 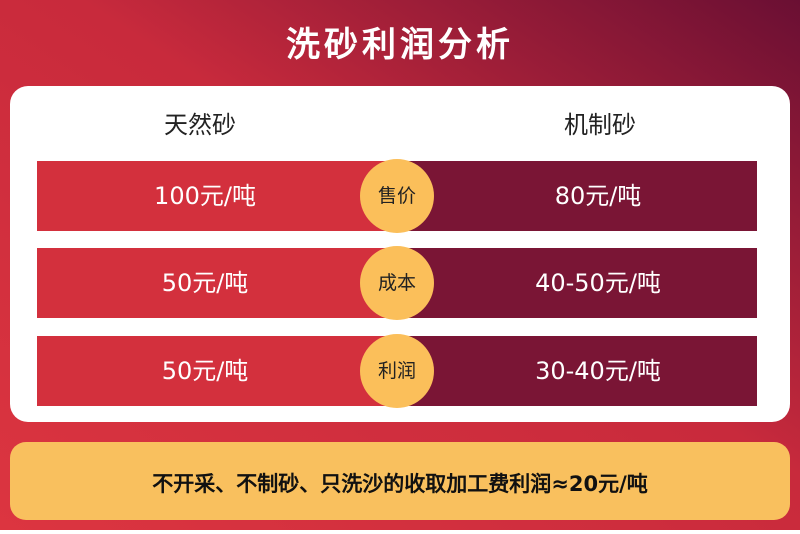 What do you see at coordinates (400, 45) in the screenshot?
I see `title: 洗砂利润分析` at bounding box center [400, 45].